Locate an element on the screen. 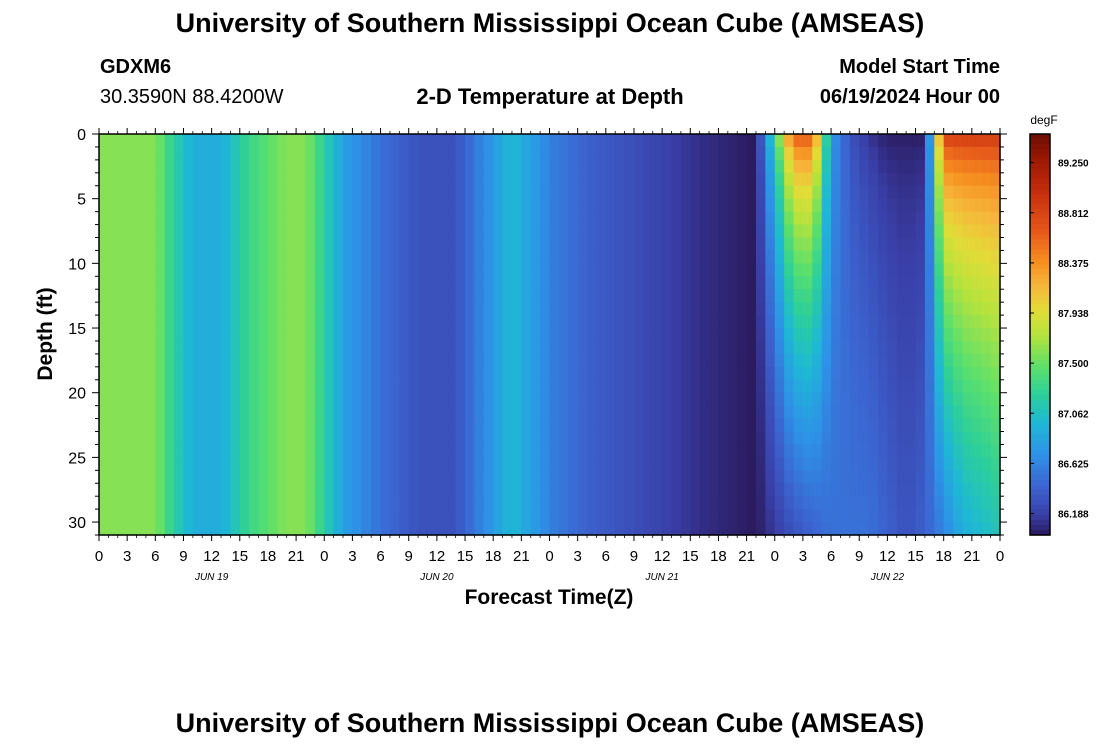 Image resolution: width=1100 pixels, height=750 pixels. x-tick-label: 0 is located at coordinates (324, 556).